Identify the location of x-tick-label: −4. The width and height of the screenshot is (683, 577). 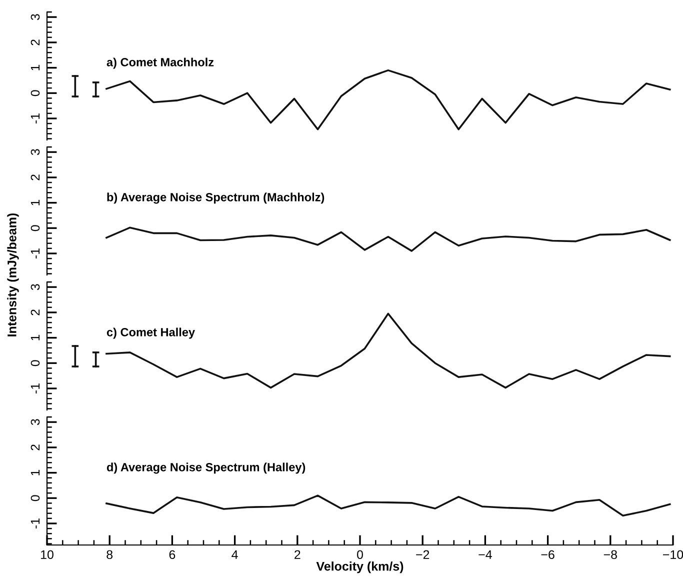
(485, 554).